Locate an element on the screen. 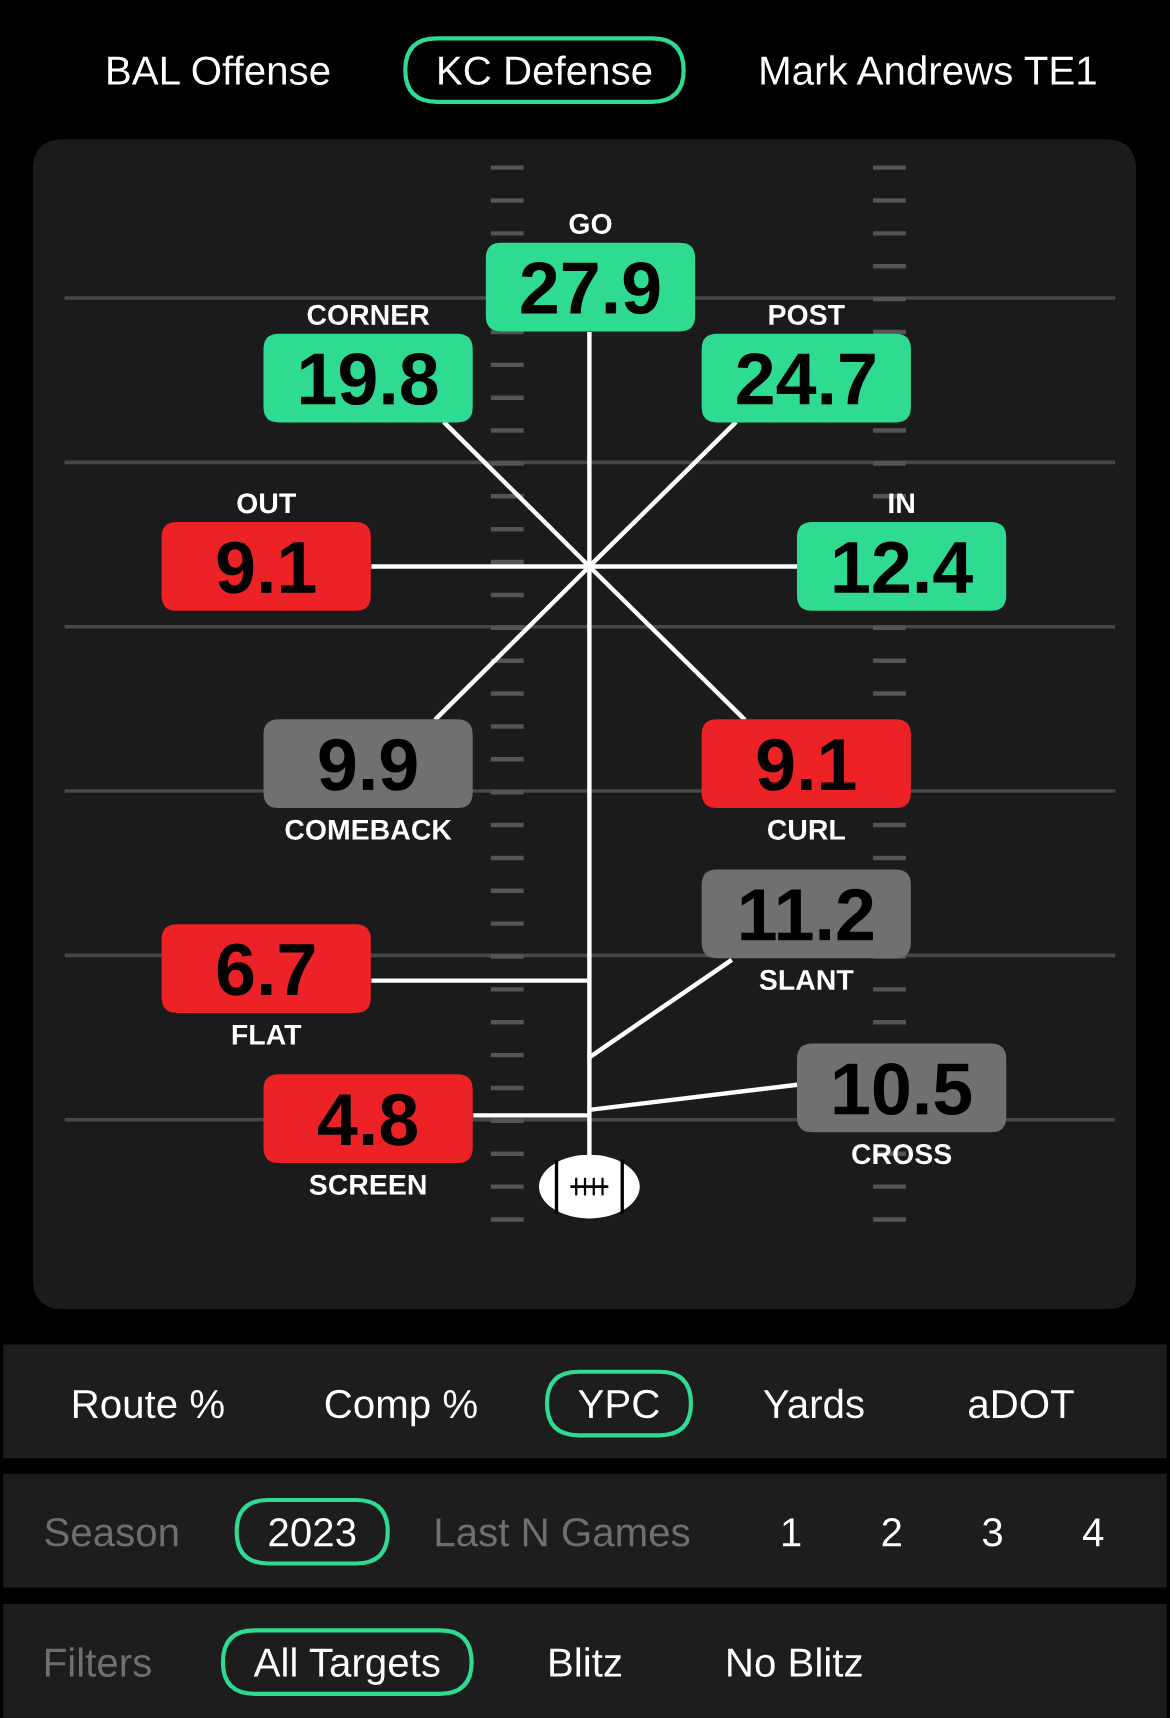 This screenshot has width=1170, height=1718. text: BAL Offense is located at coordinates (219, 70).